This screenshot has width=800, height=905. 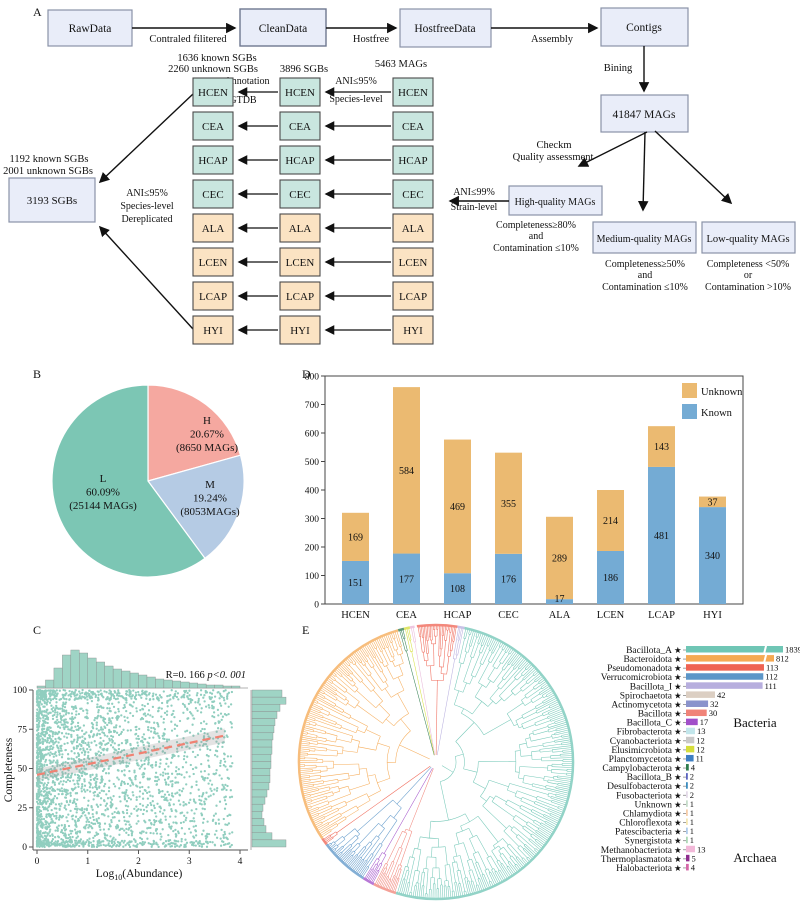 I want to click on hostfreedata-label: HostfreeData, so click(x=444, y=29).